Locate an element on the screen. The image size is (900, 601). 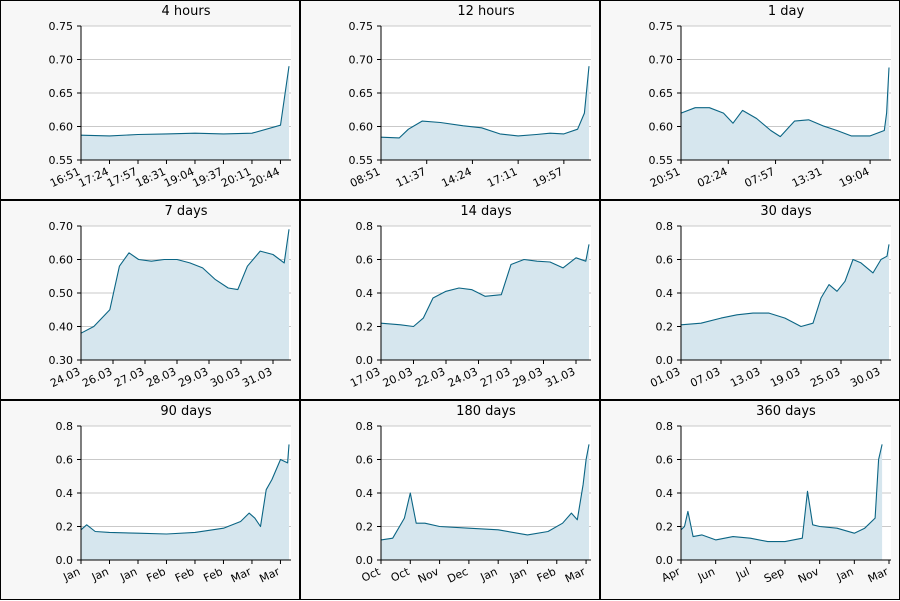
x-tick-label: 17.03 is located at coordinates (365, 377).